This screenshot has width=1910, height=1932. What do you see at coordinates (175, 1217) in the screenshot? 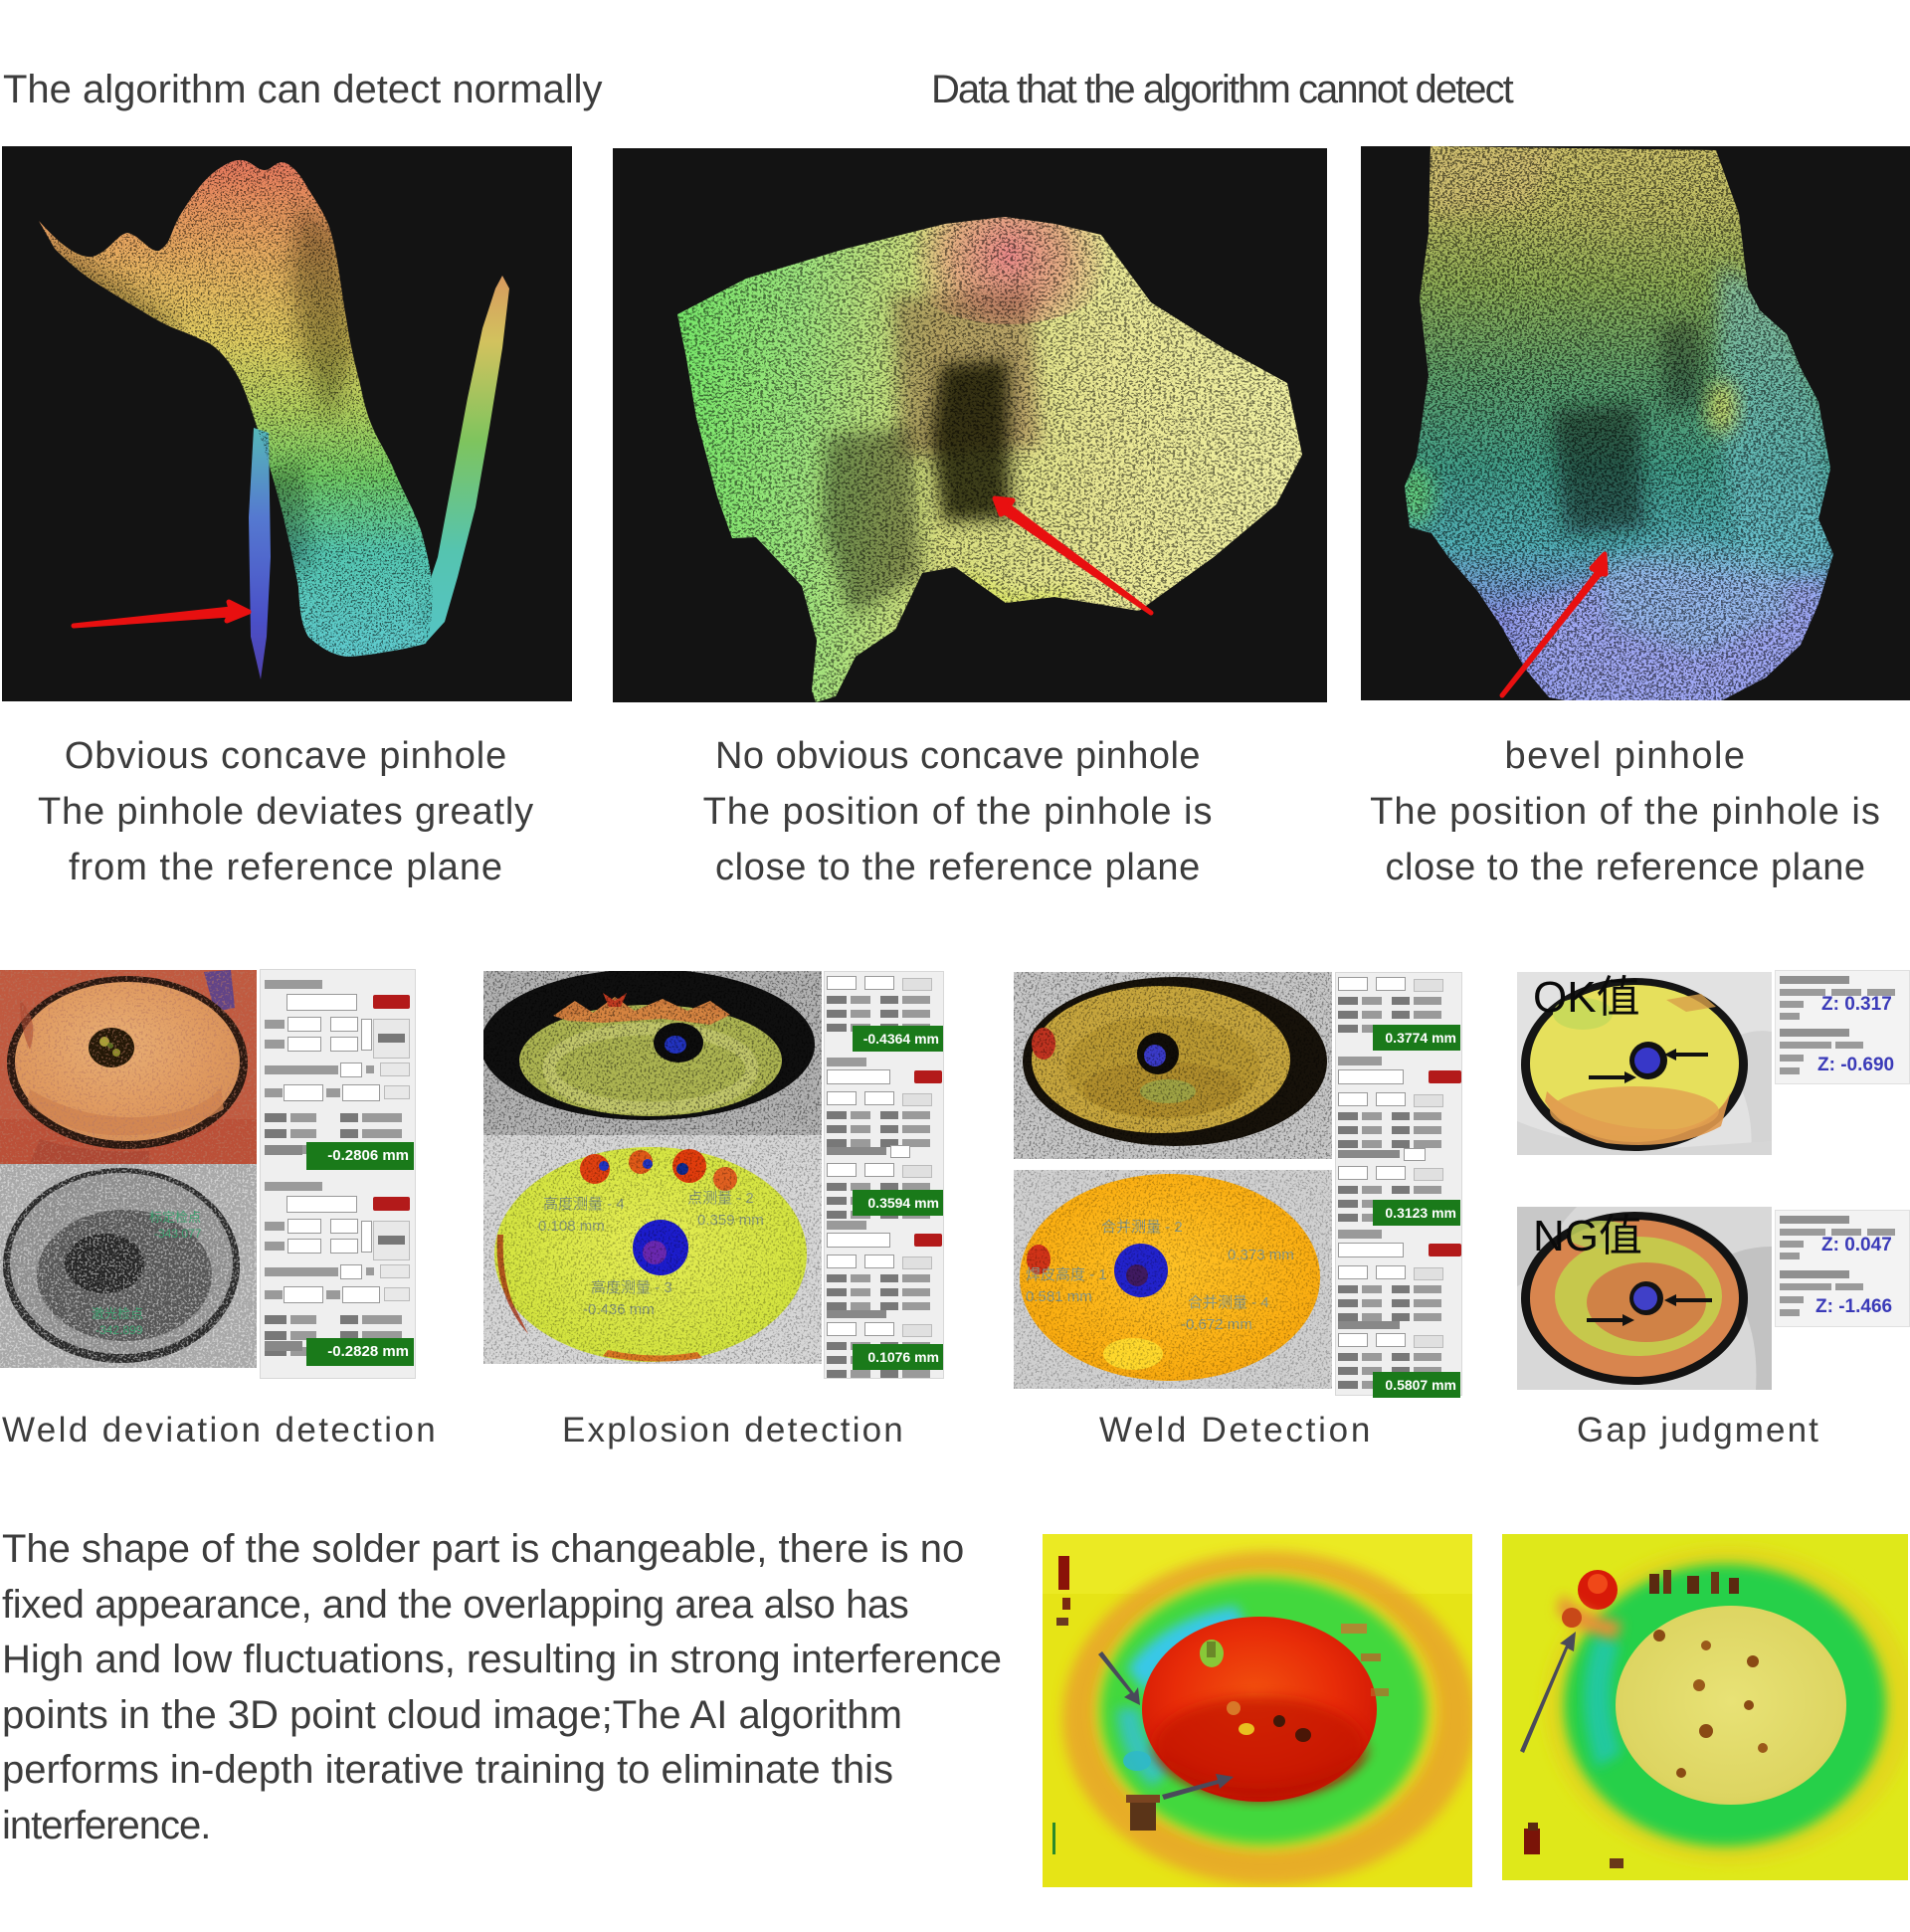
I see `svg-text: 标定检点` at bounding box center [175, 1217].